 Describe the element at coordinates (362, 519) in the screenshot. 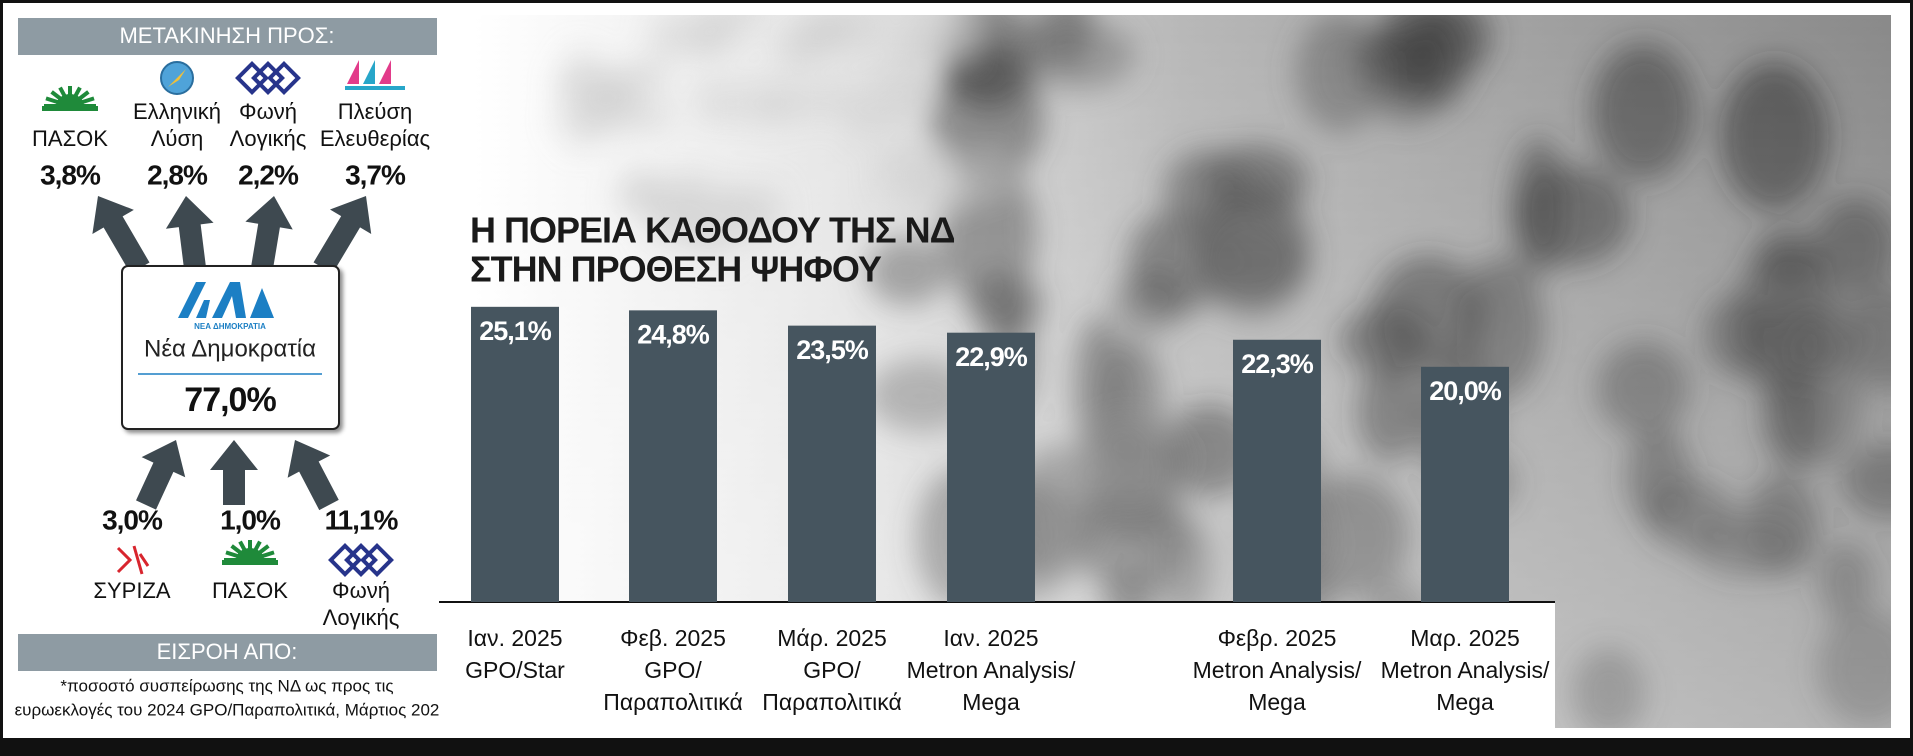

I see `party-share: 11,1%` at that location.